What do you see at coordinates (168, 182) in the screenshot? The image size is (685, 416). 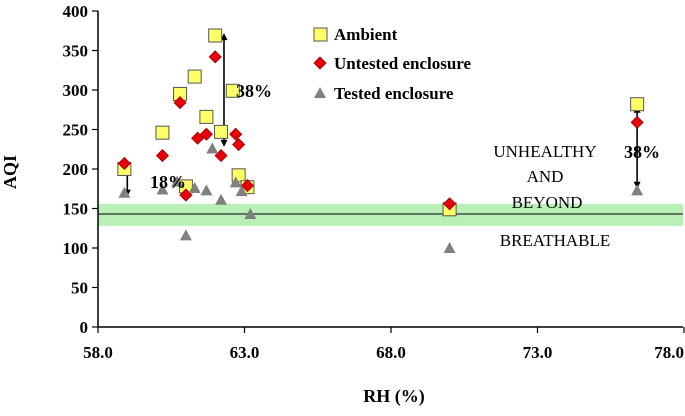 I see `annotation-18-percent: 18%` at bounding box center [168, 182].